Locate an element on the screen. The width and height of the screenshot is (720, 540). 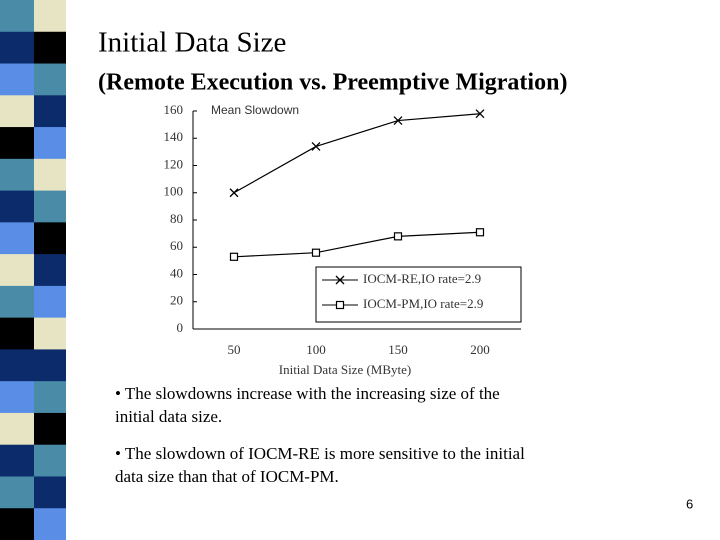
y-axis-label: Mean Slowdown is located at coordinates (255, 110).